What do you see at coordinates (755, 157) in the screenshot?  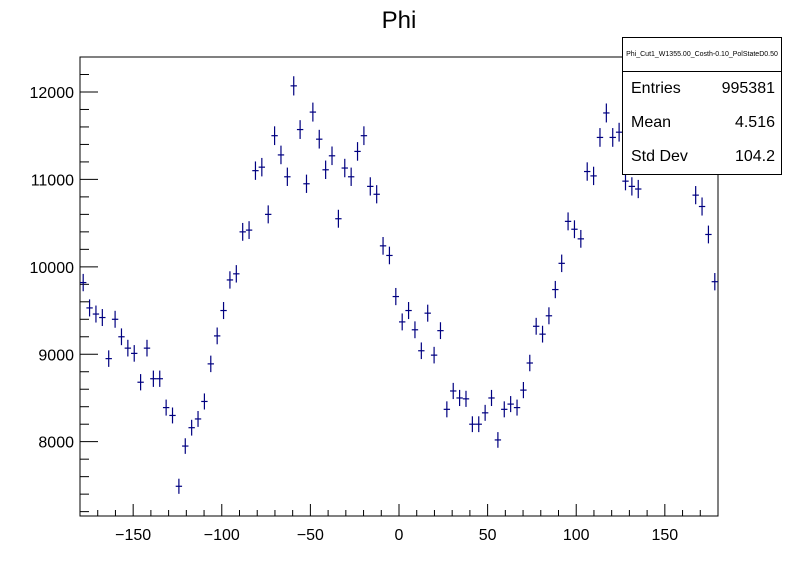 I see `stddev-value: 104.2` at bounding box center [755, 157].